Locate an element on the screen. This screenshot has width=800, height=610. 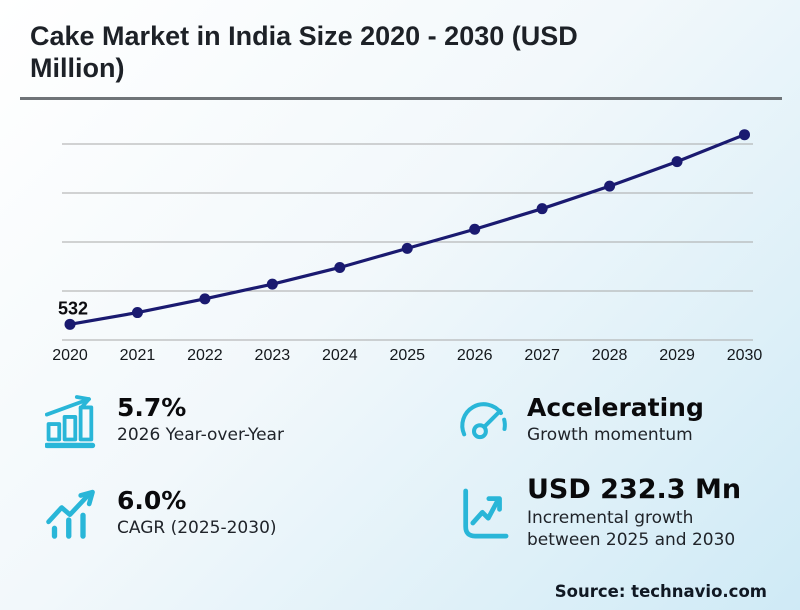
x-tick-label: 2029 is located at coordinates (677, 355).